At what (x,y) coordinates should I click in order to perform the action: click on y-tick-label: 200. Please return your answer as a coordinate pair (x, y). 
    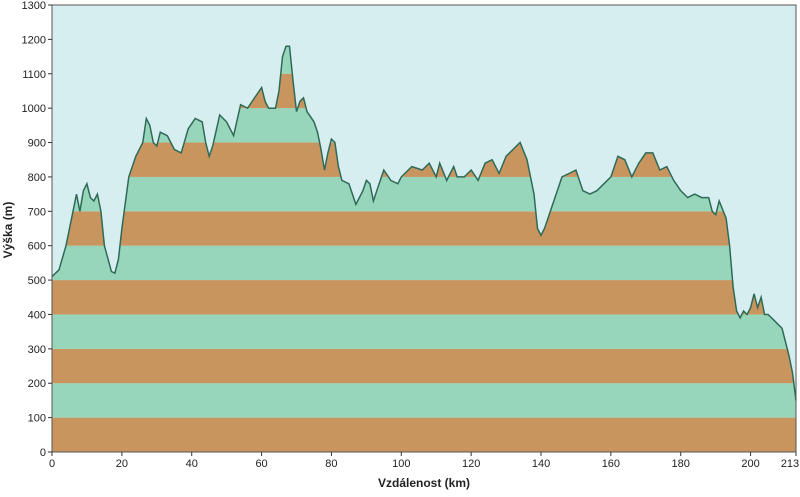
    Looking at the image, I should click on (37, 384).